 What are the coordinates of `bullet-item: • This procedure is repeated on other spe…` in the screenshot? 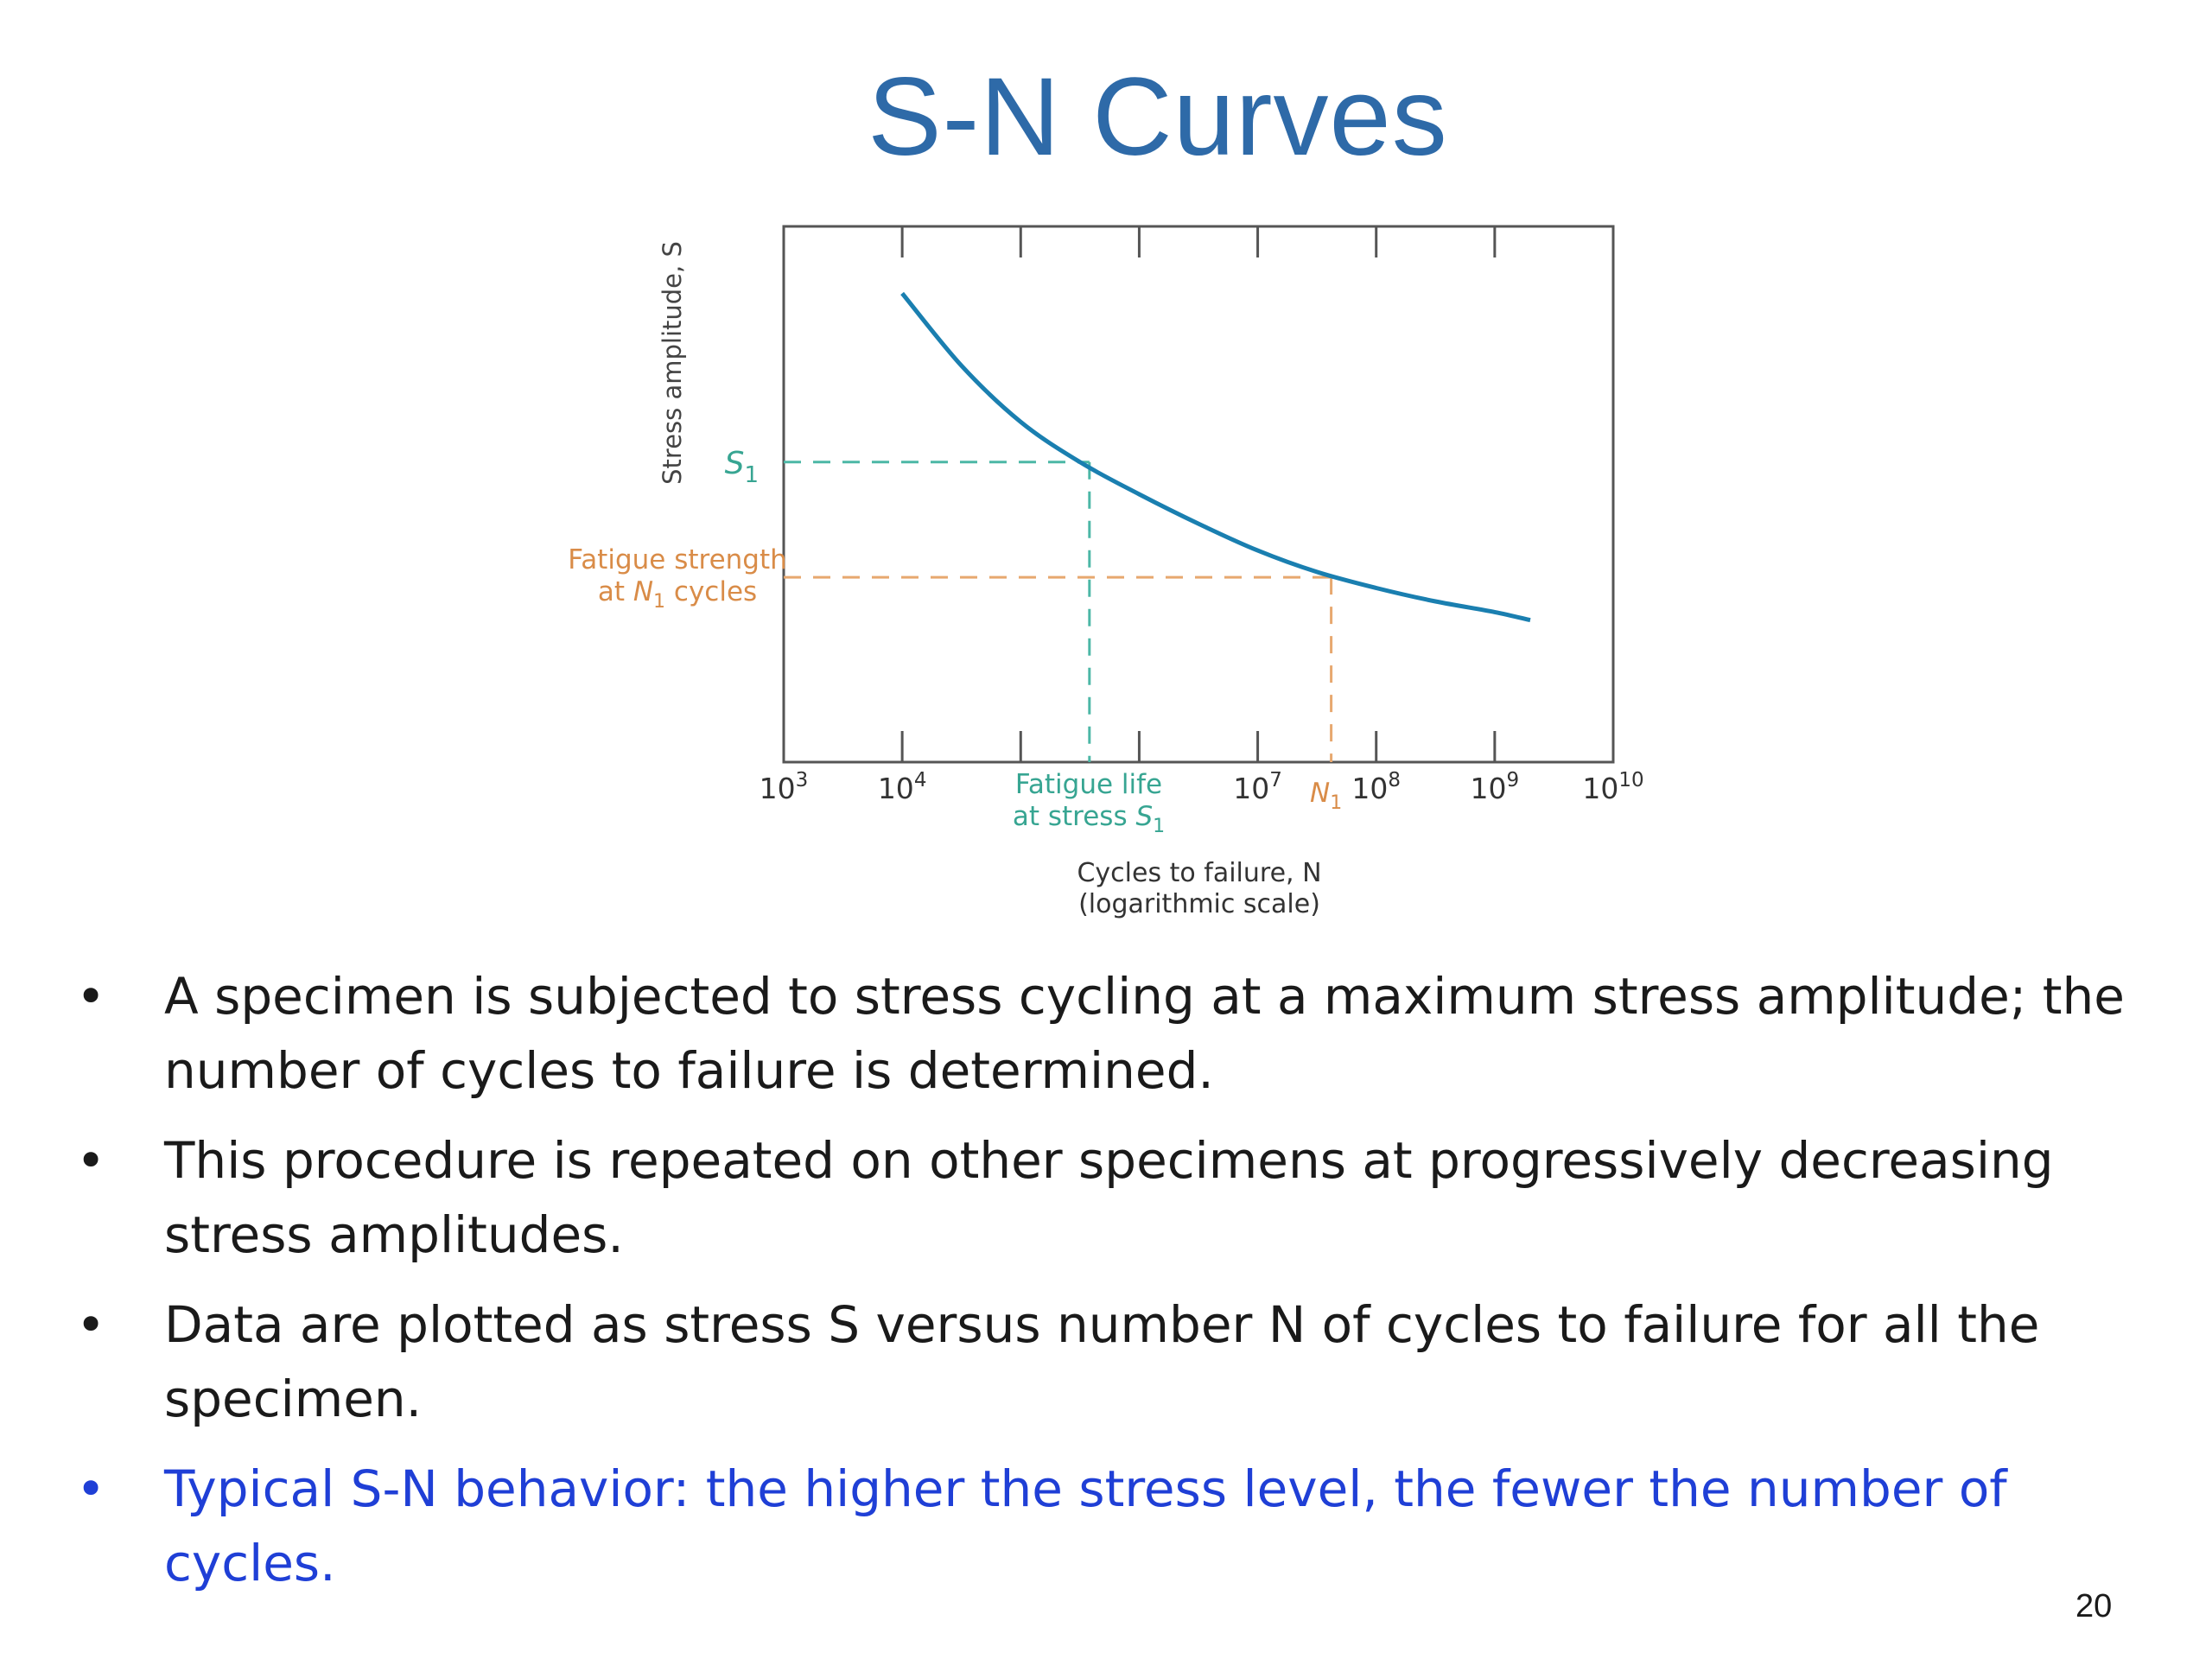 It's located at (1071, 1197).